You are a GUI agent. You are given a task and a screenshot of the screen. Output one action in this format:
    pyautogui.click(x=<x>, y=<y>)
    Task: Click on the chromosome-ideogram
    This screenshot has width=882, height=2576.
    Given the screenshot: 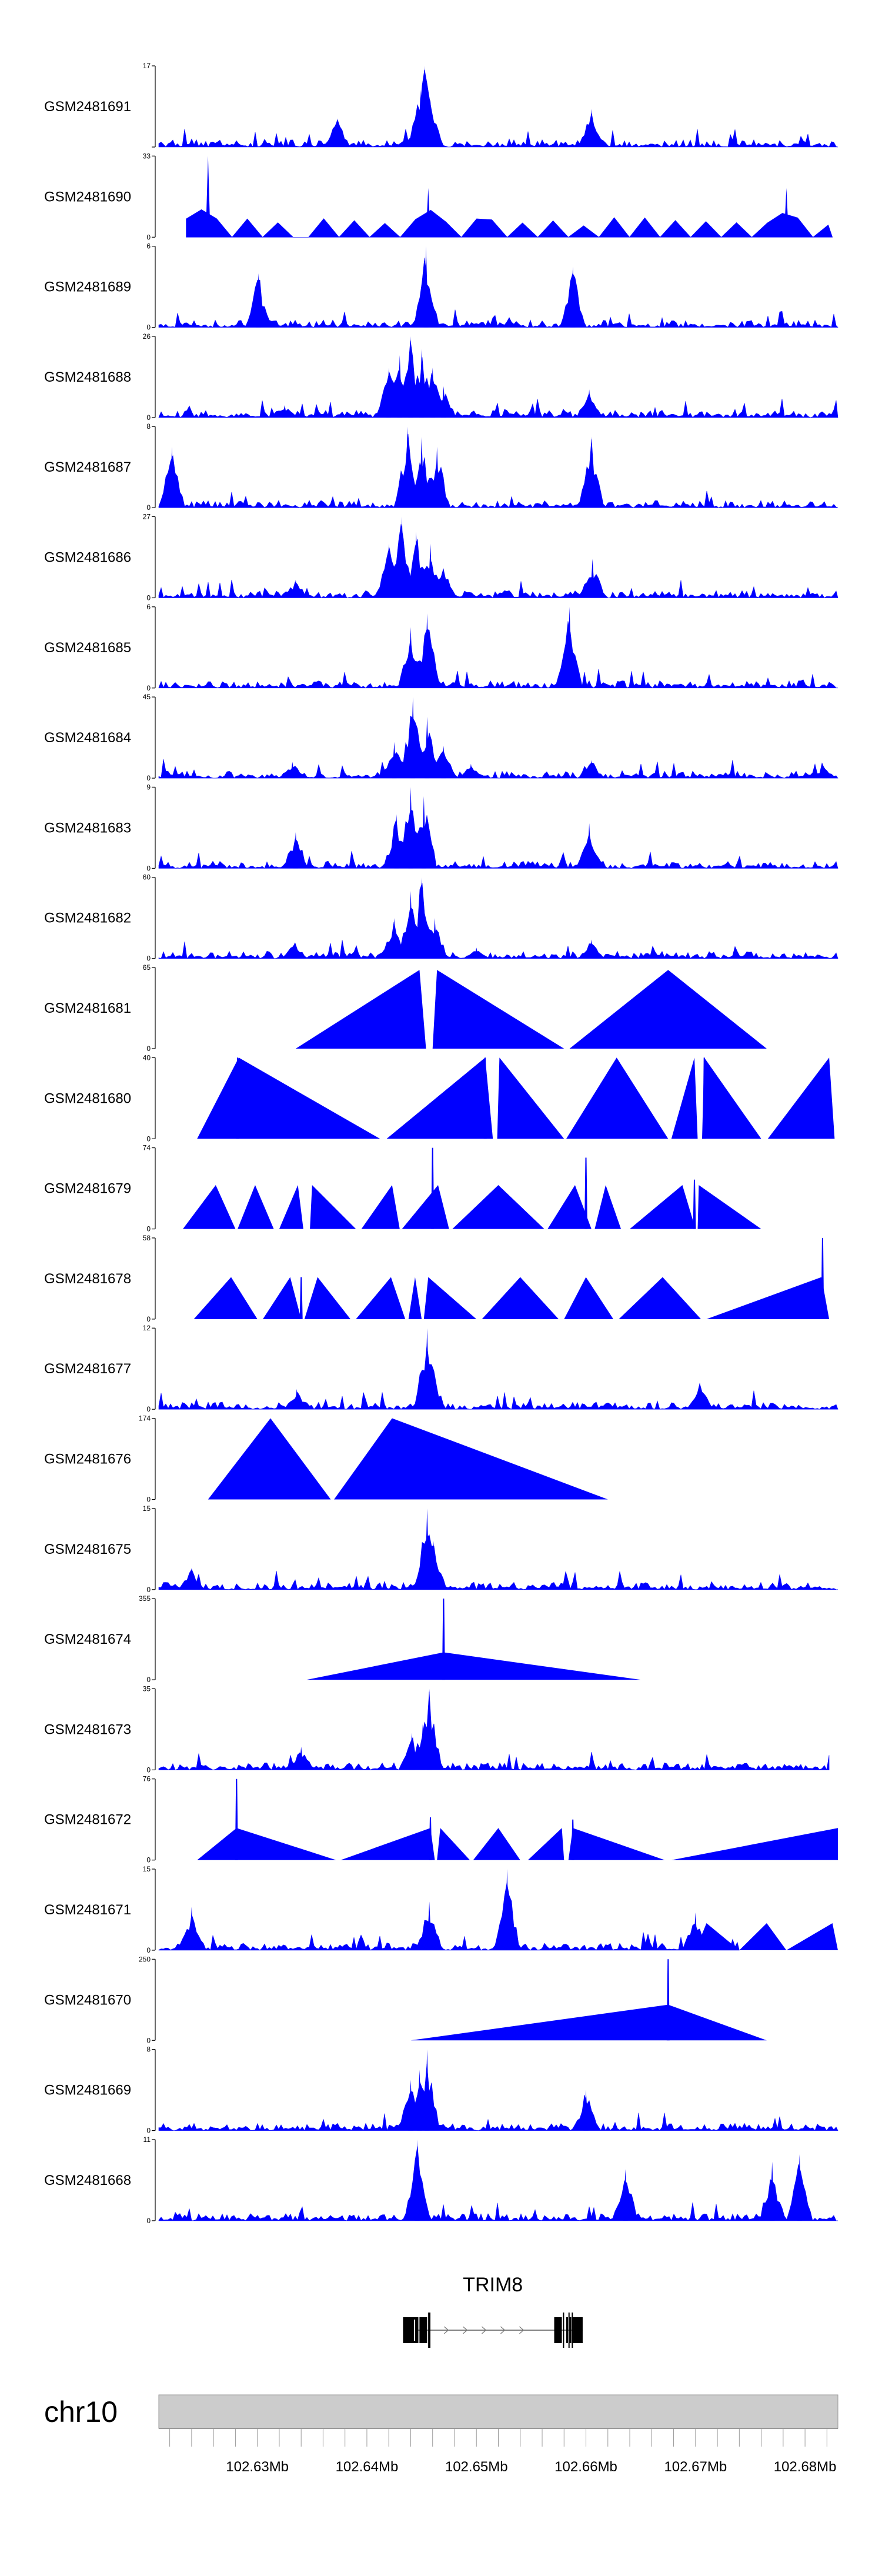 What is the action you would take?
    pyautogui.click(x=498, y=2411)
    